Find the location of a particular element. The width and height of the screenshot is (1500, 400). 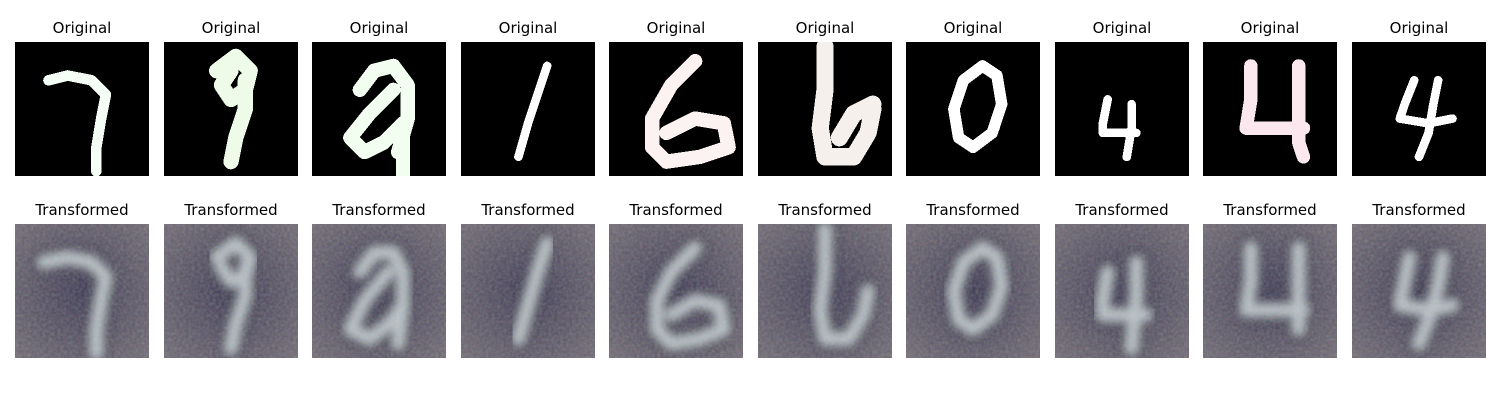

transformed-digit-7-glyph is located at coordinates (82, 291).